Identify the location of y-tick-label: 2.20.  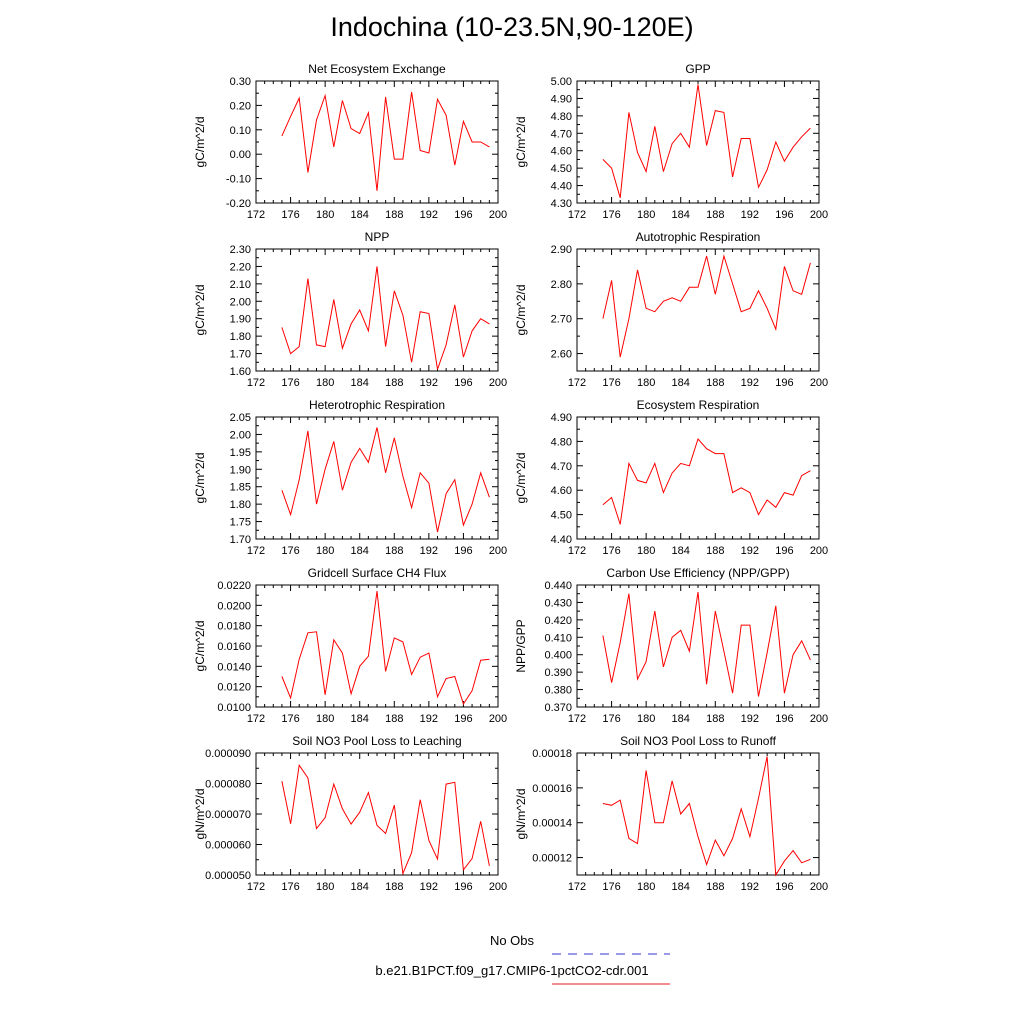
(240, 267).